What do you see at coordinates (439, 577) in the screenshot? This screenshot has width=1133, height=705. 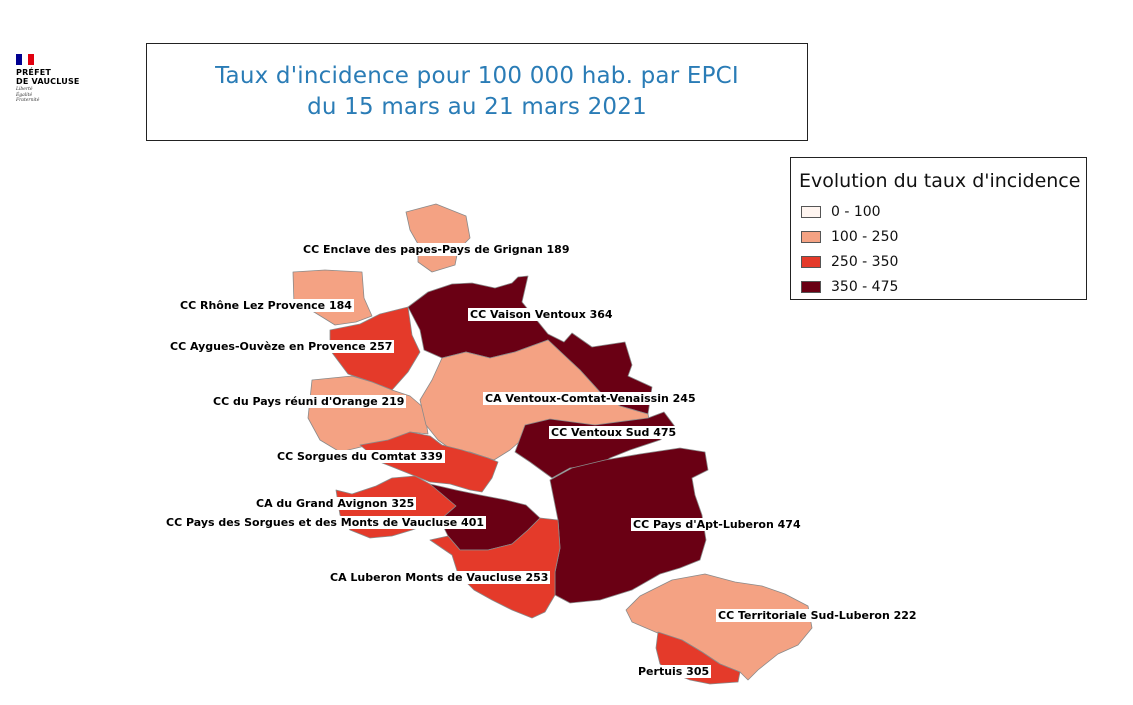 I see `region-label-lmv: CA Luberon Monts de Vaucluse 253` at bounding box center [439, 577].